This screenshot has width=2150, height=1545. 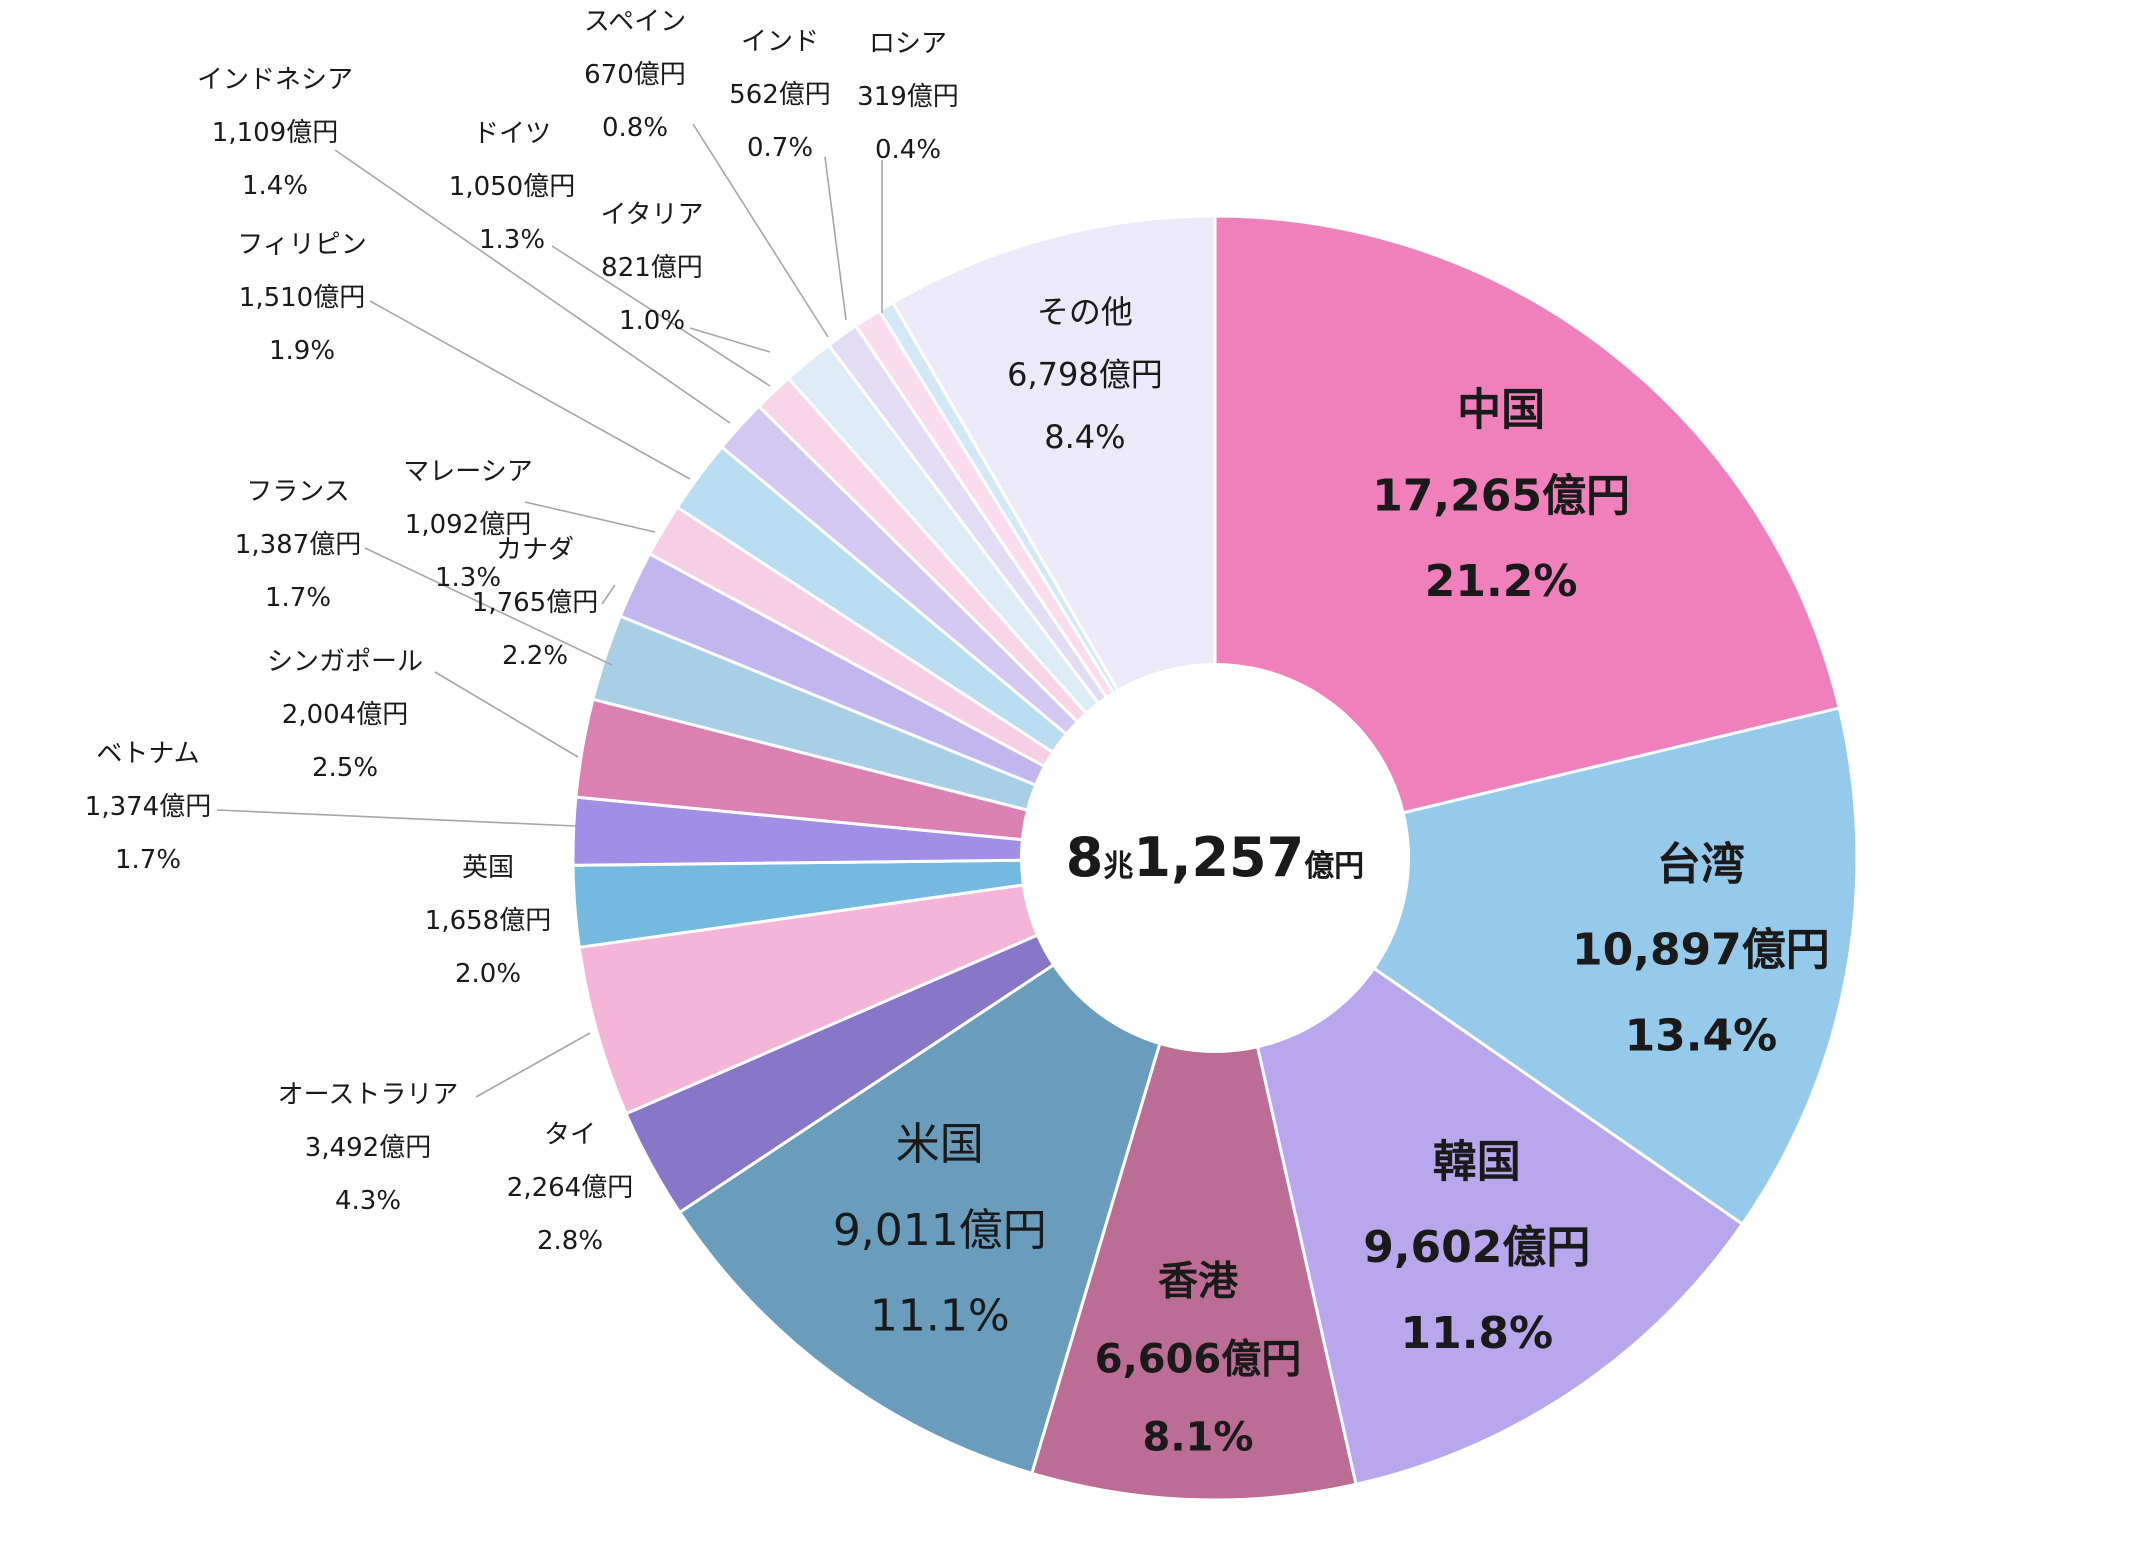 I want to click on slice-percent: 21.2%, so click(x=1501, y=581).